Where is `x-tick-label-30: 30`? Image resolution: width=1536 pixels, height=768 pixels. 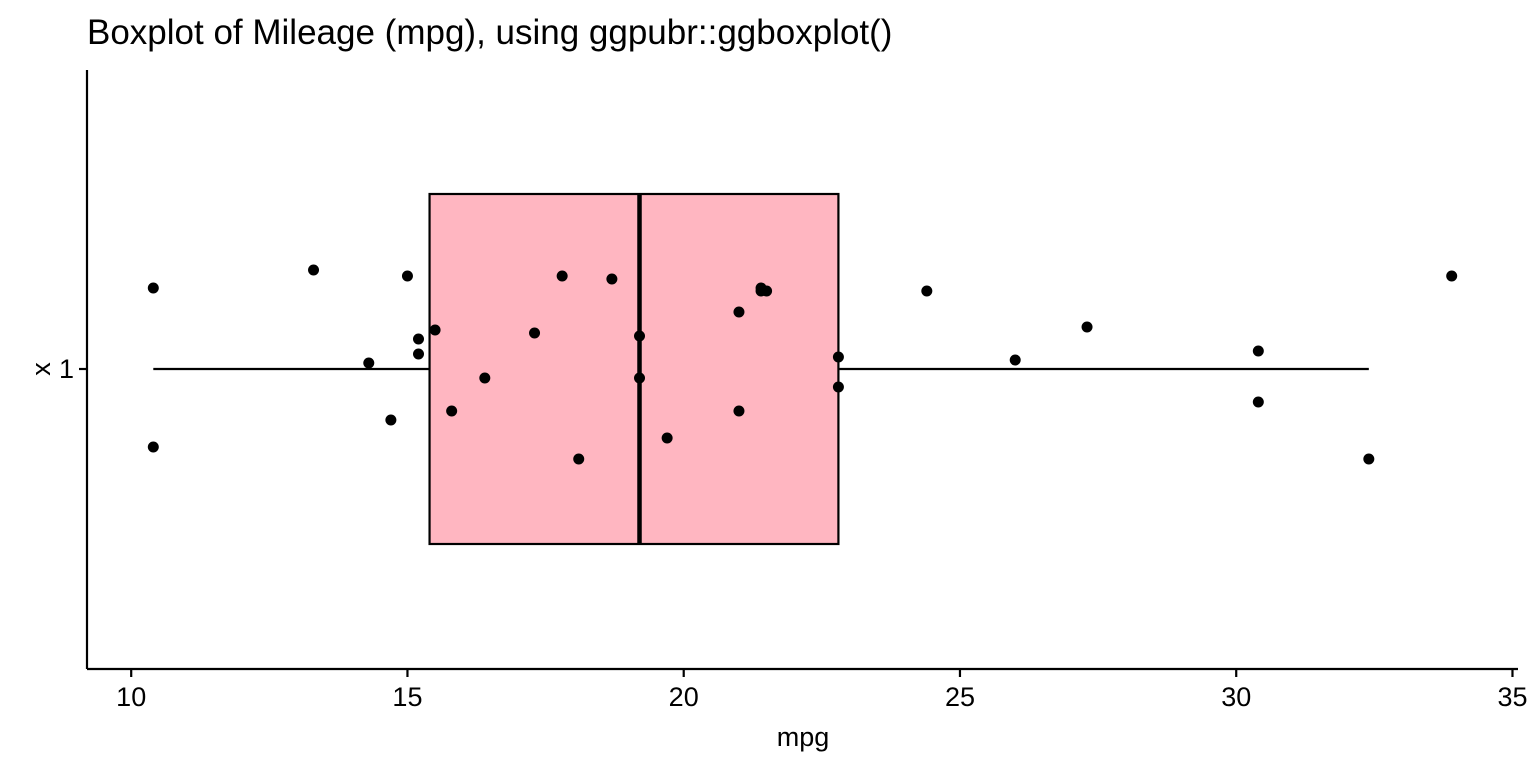 x-tick-label-30: 30 is located at coordinates (1236, 697).